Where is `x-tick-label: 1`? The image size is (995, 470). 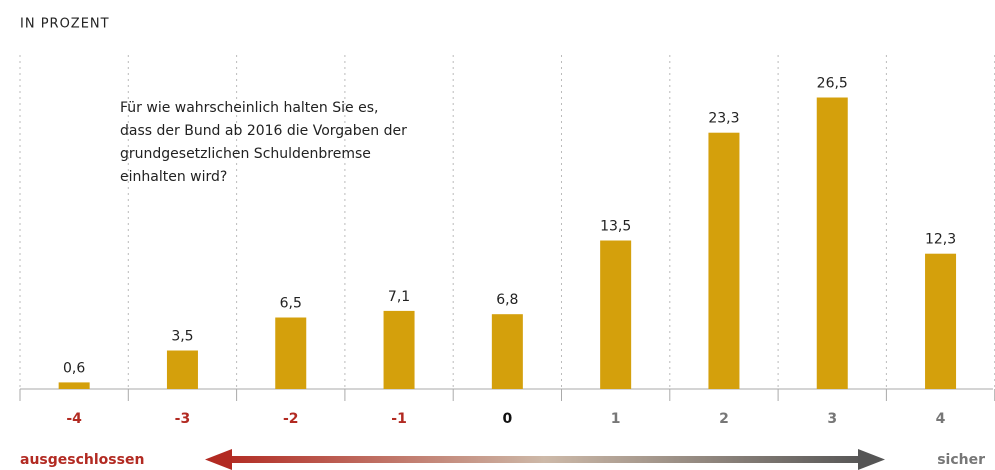
x-tick-label: 1 is located at coordinates (616, 419).